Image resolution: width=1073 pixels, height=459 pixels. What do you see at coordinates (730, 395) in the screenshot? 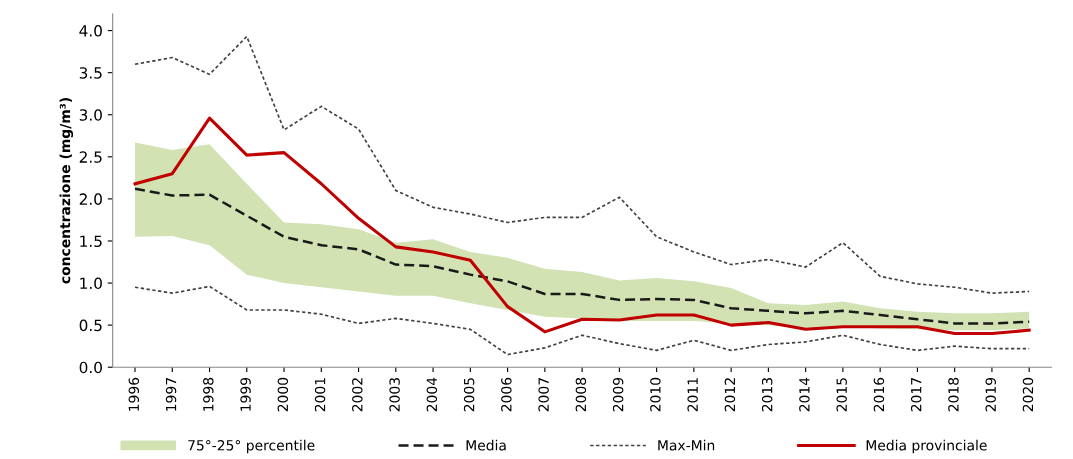
I see `x-tick-label: 2012` at bounding box center [730, 395].